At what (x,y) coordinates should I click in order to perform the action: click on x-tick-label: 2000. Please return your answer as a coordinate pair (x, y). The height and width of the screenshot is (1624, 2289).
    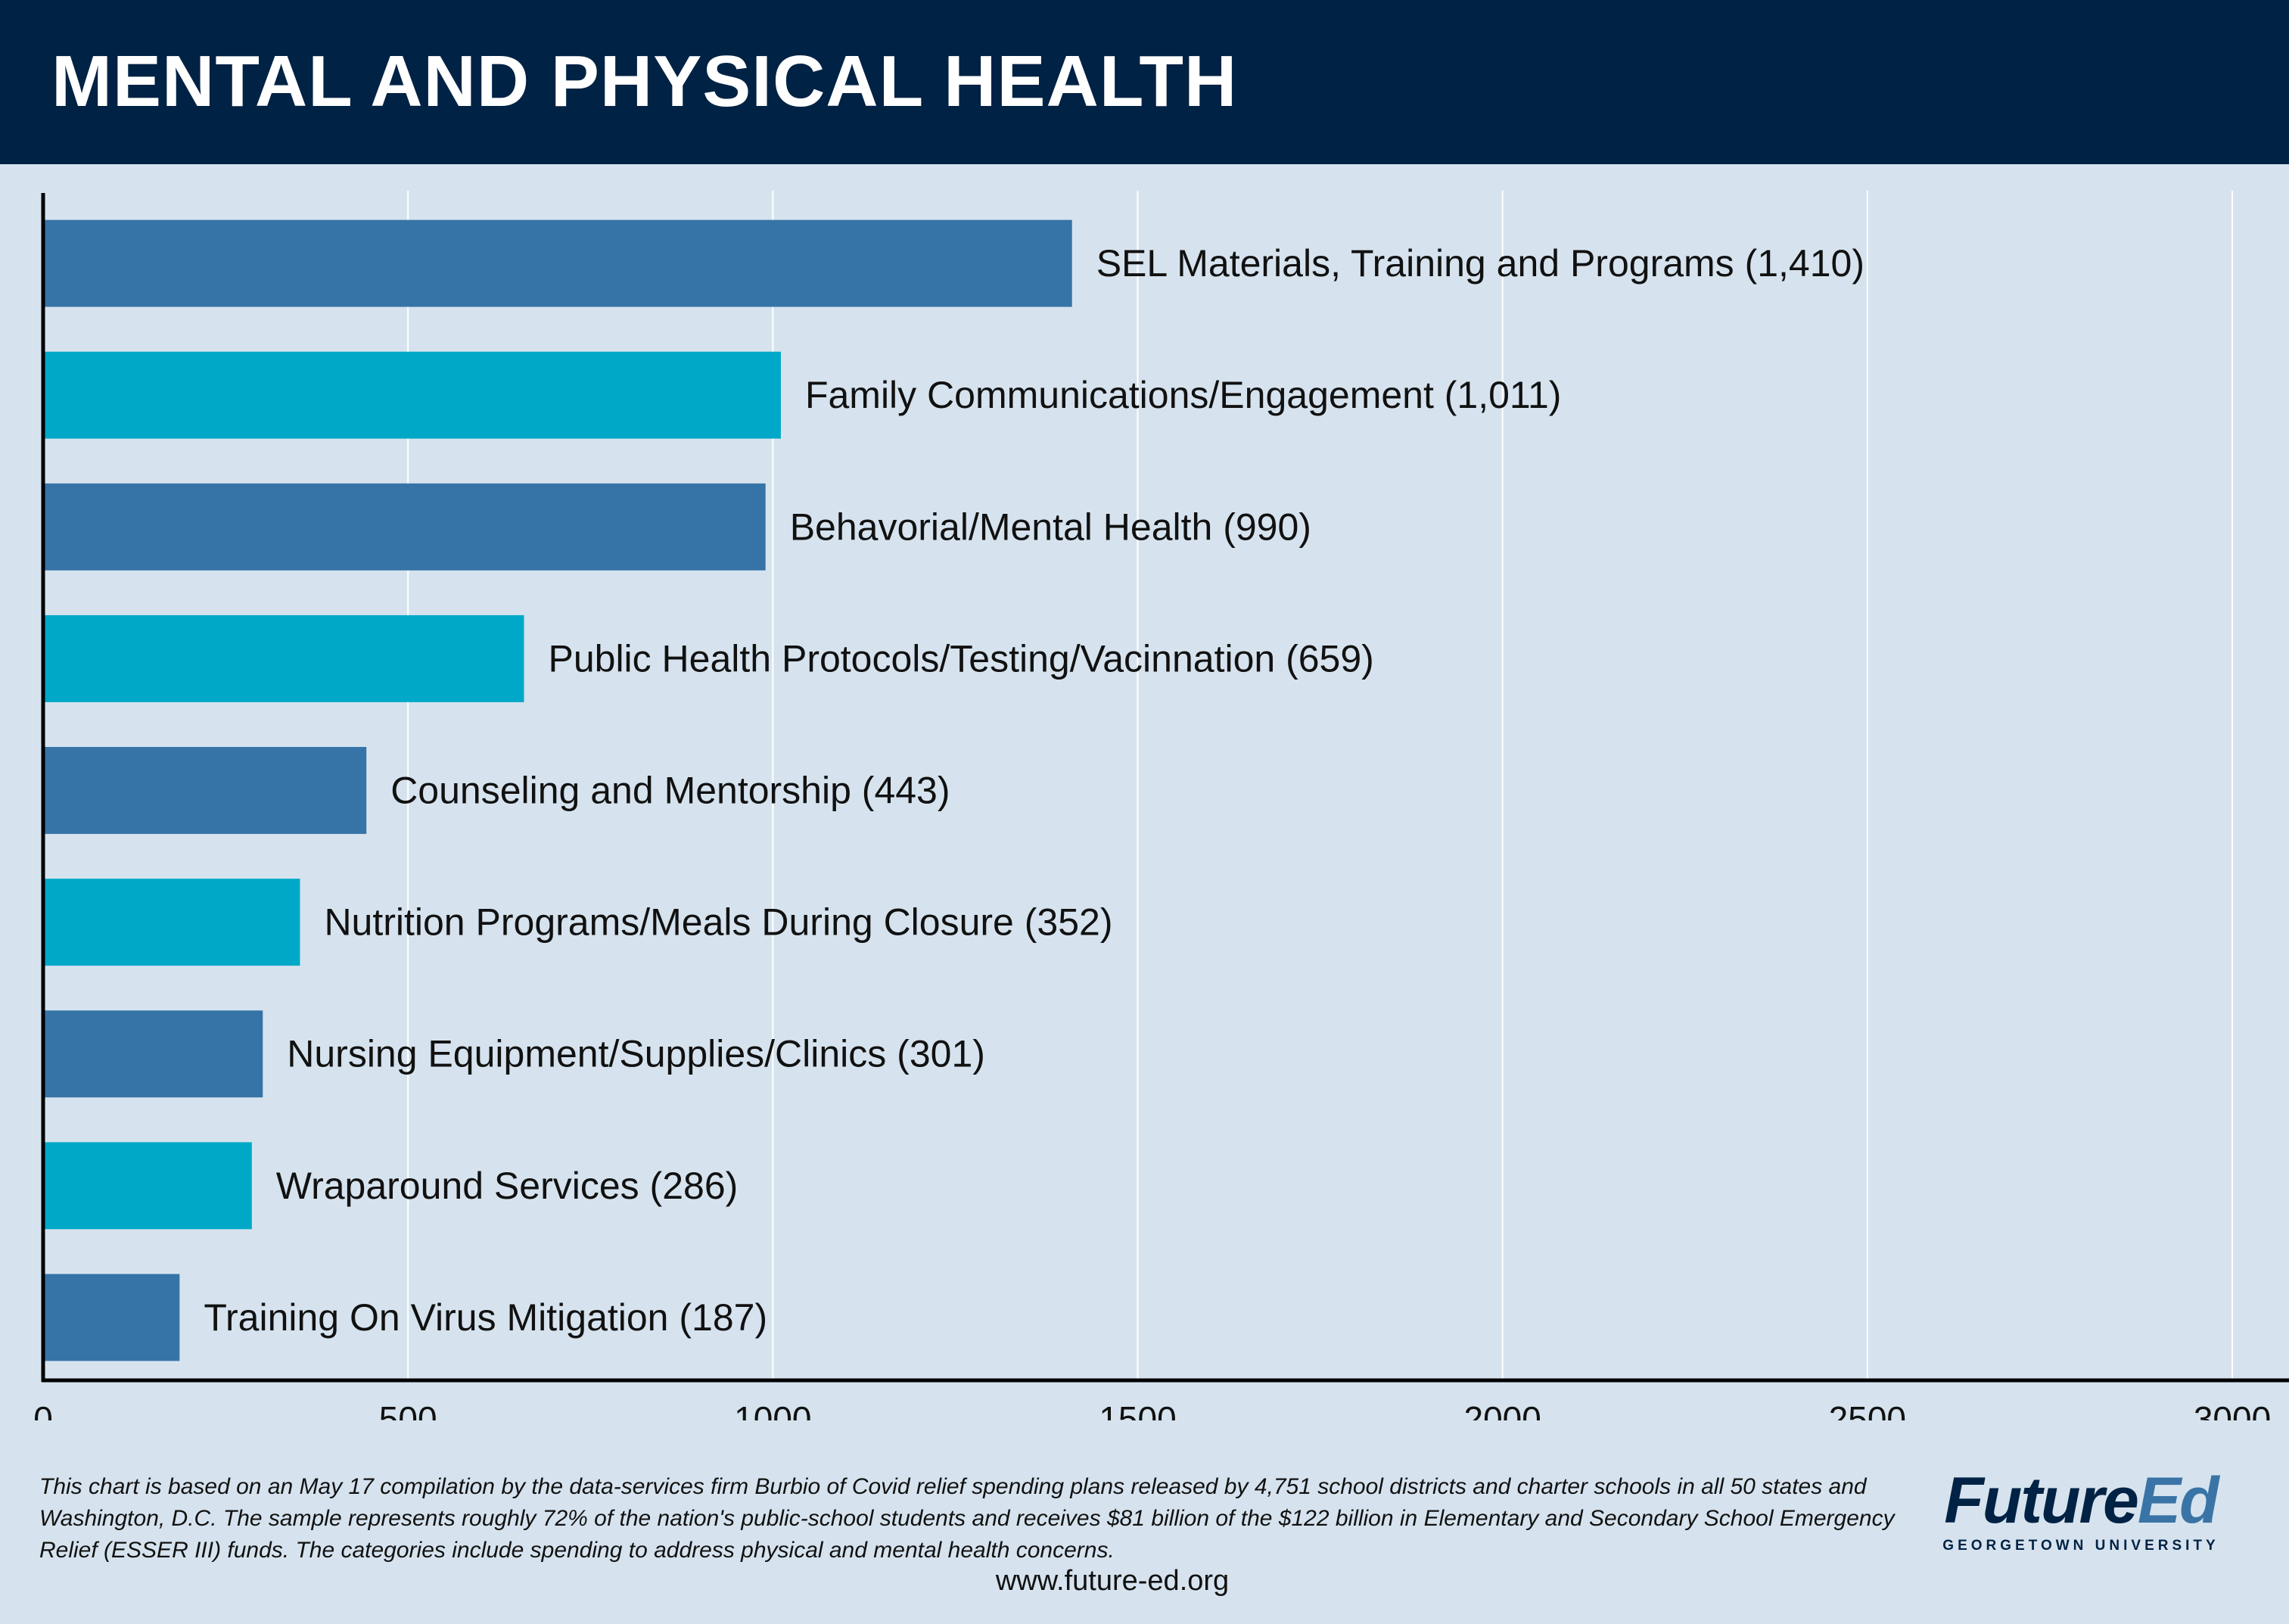
    Looking at the image, I should click on (1502, 1409).